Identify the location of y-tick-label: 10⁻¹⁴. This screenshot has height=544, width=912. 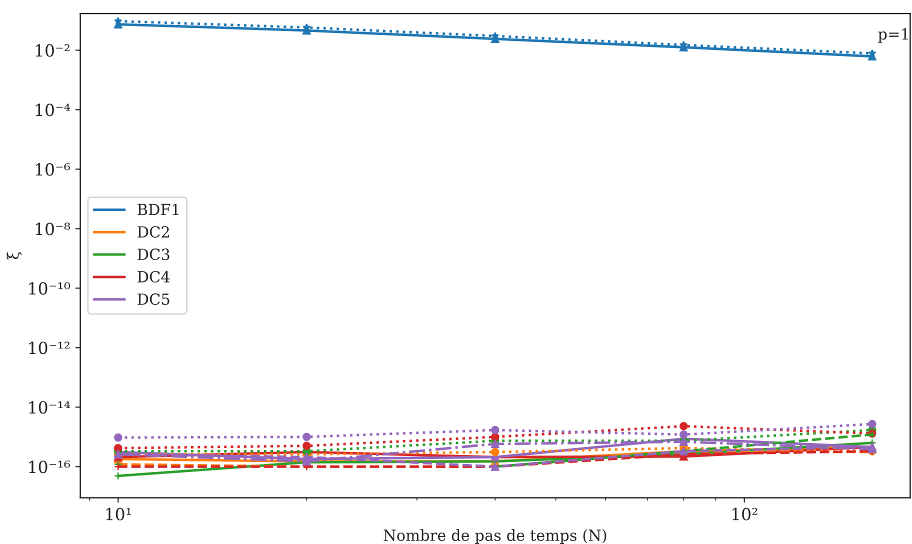
(49, 407).